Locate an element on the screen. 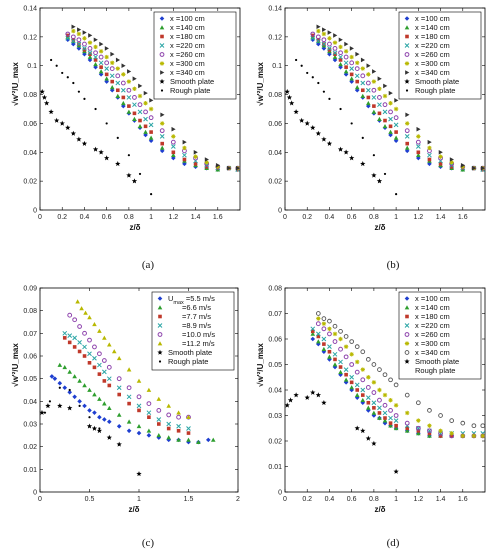 This screenshot has width=492, height=550. y-tick-label: 0.08 is located at coordinates (275, 289).